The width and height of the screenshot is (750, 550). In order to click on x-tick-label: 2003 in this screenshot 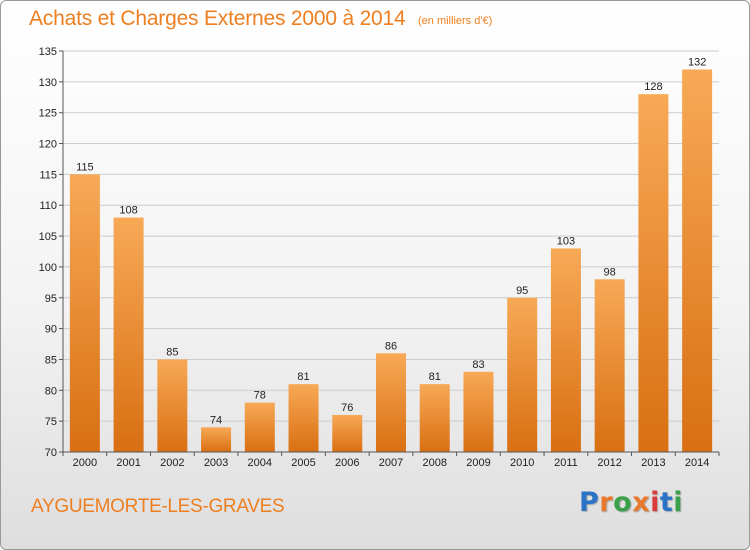, I will do `click(216, 463)`.